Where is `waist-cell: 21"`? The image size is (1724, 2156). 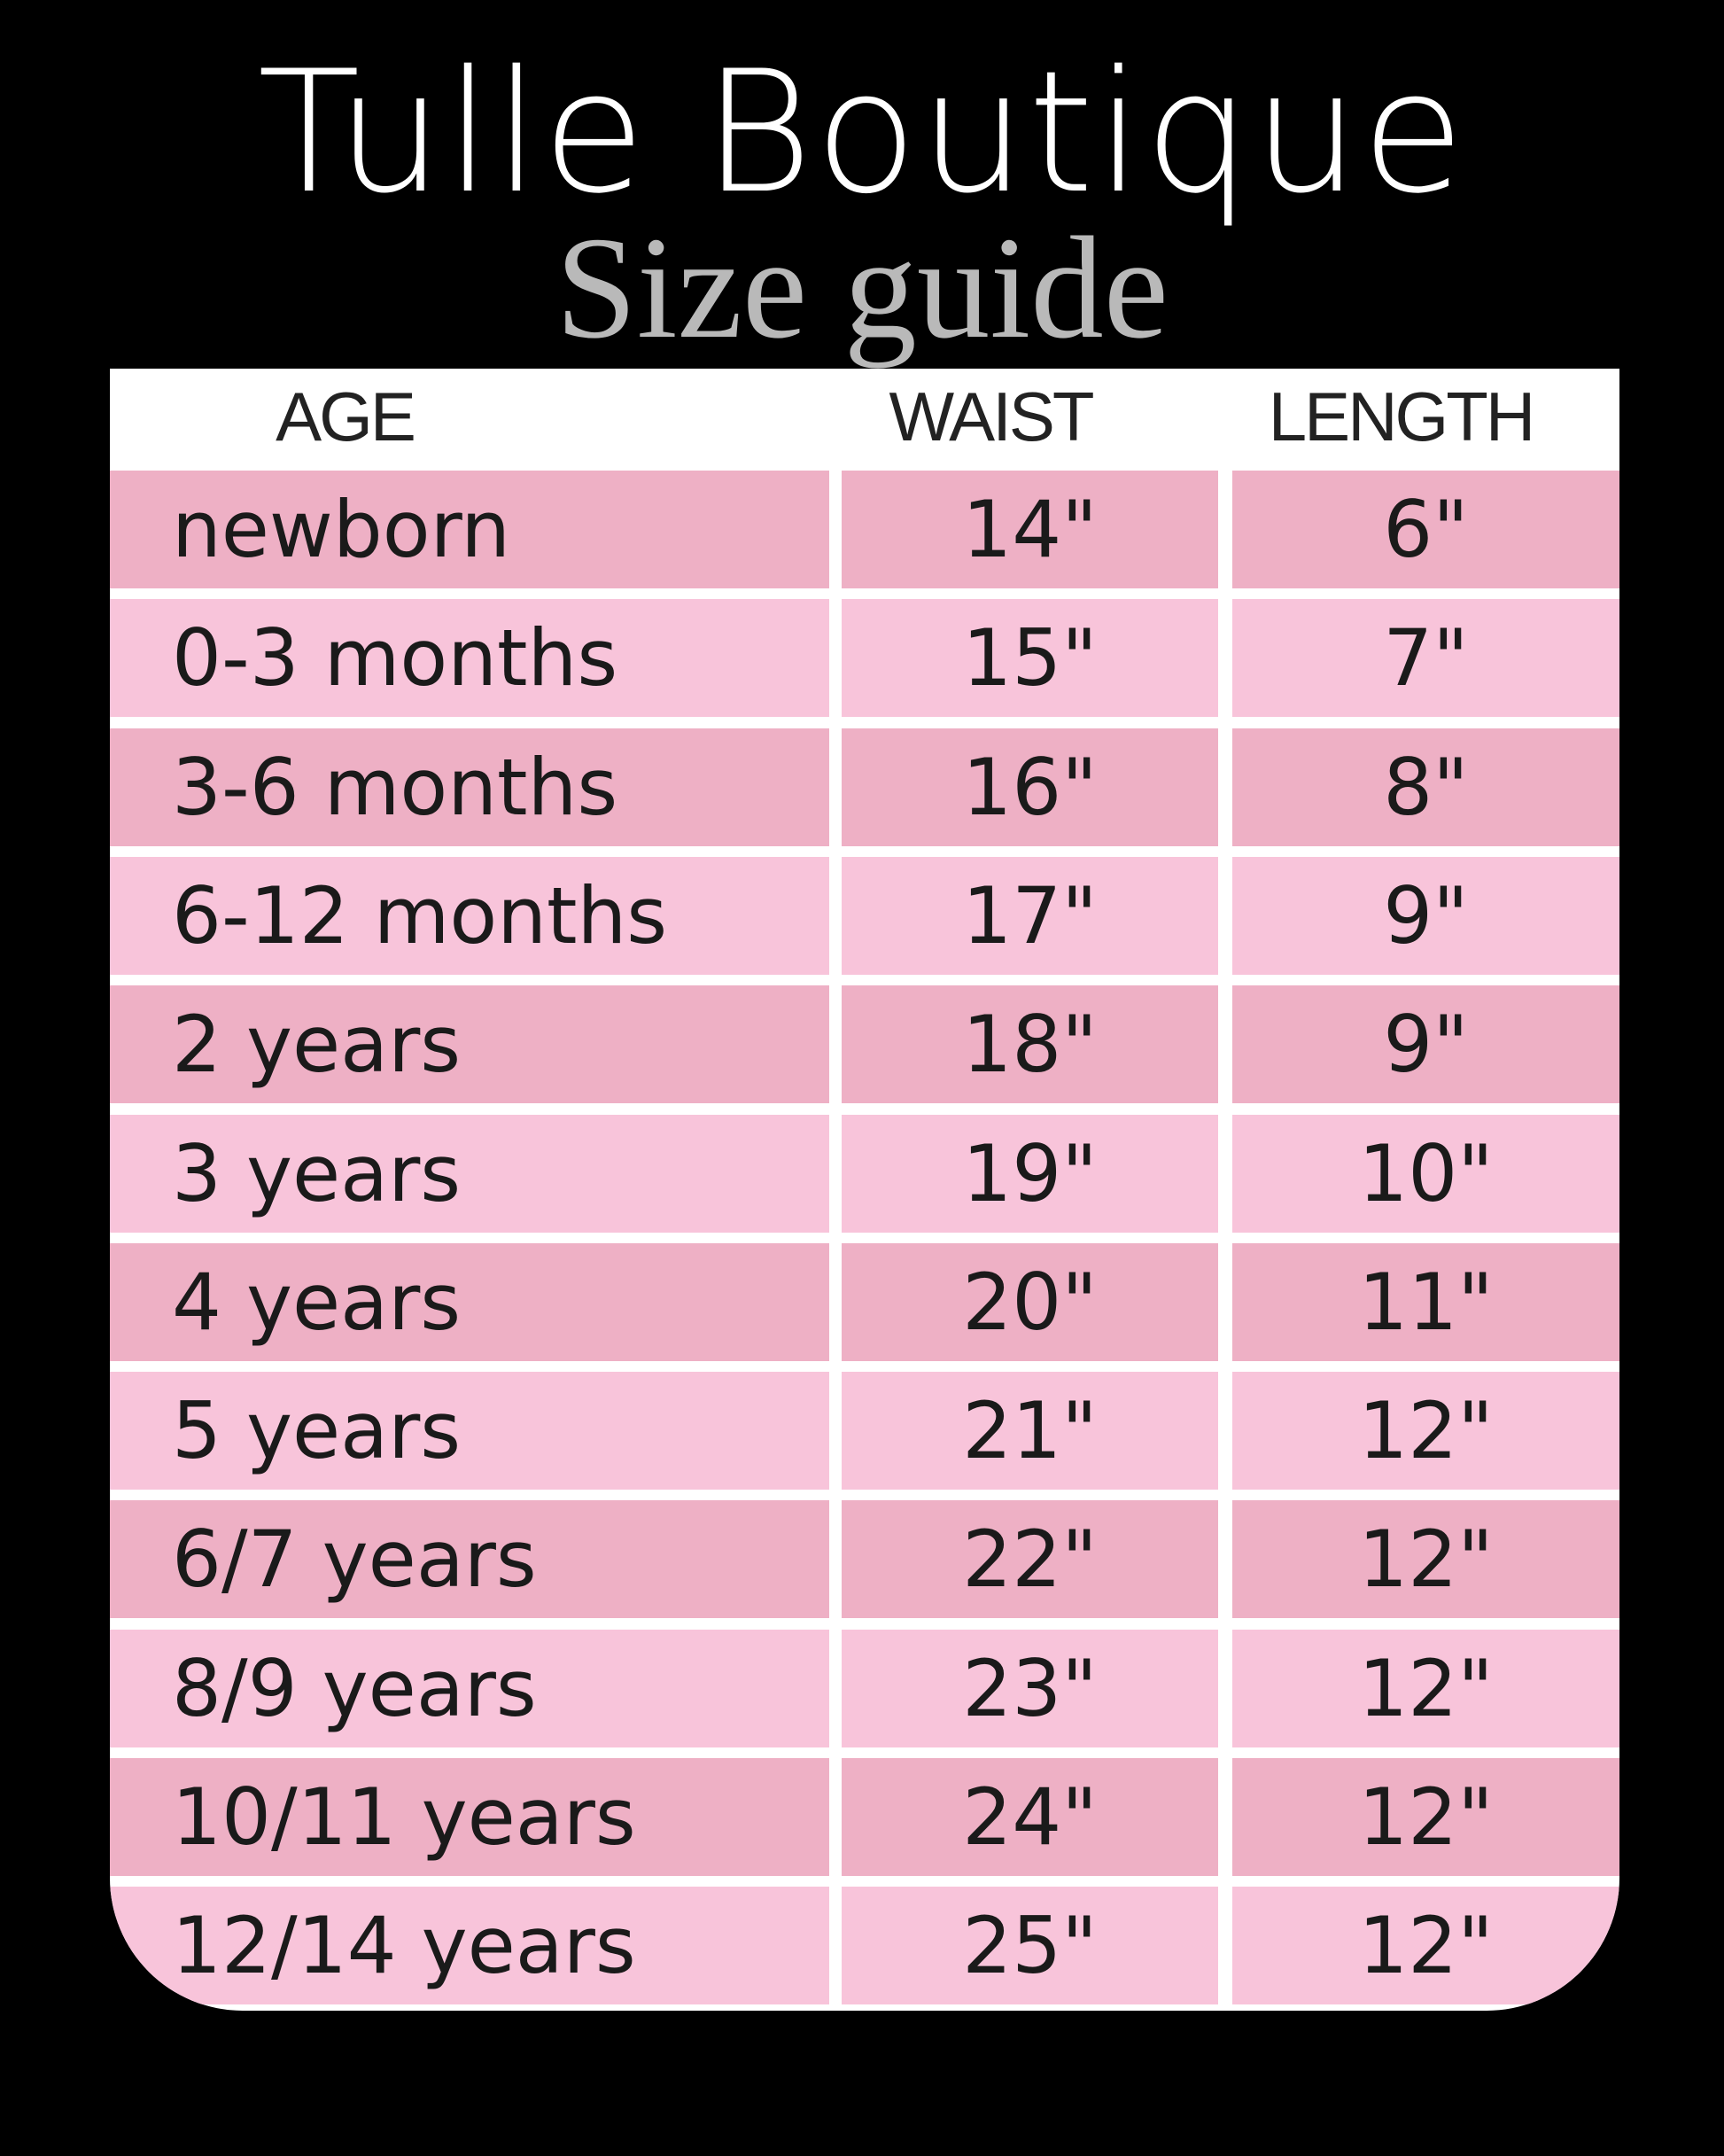 waist-cell: 21" is located at coordinates (1030, 1431).